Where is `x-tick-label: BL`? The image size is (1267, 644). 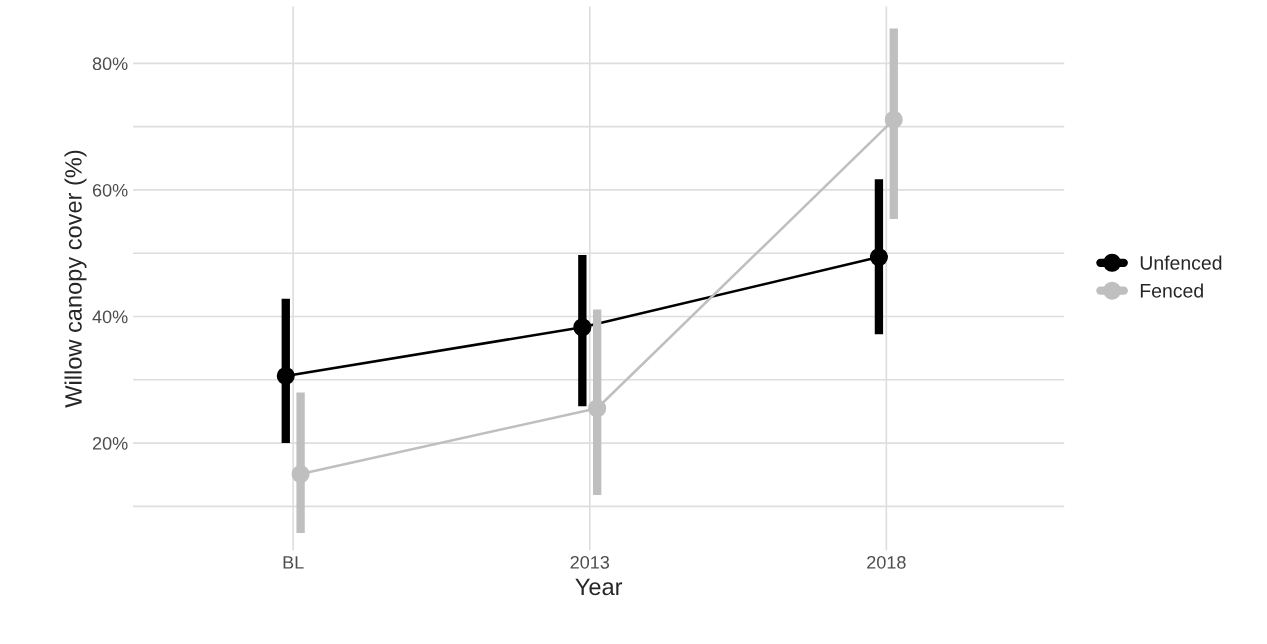
x-tick-label: BL is located at coordinates (293, 562).